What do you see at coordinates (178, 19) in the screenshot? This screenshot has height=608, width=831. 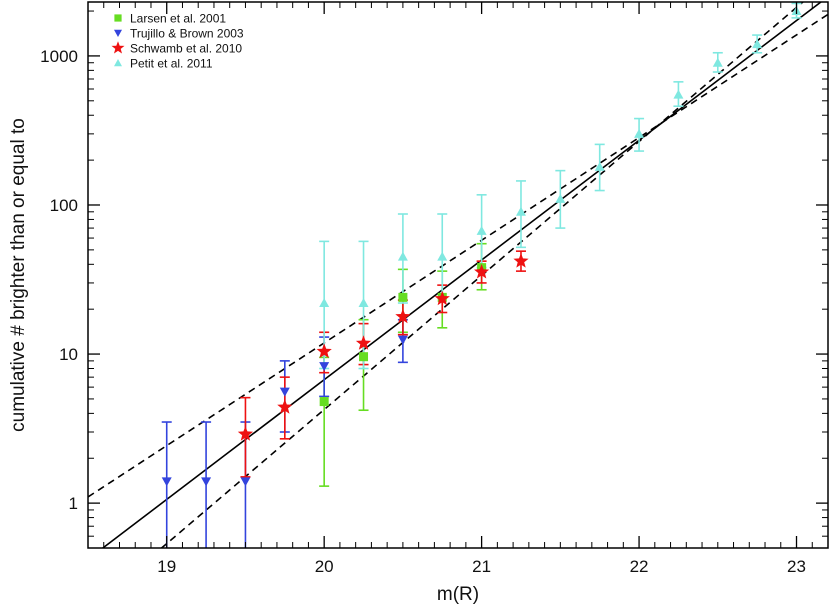 I see `legend-label: Larsen et al. 2001` at bounding box center [178, 19].